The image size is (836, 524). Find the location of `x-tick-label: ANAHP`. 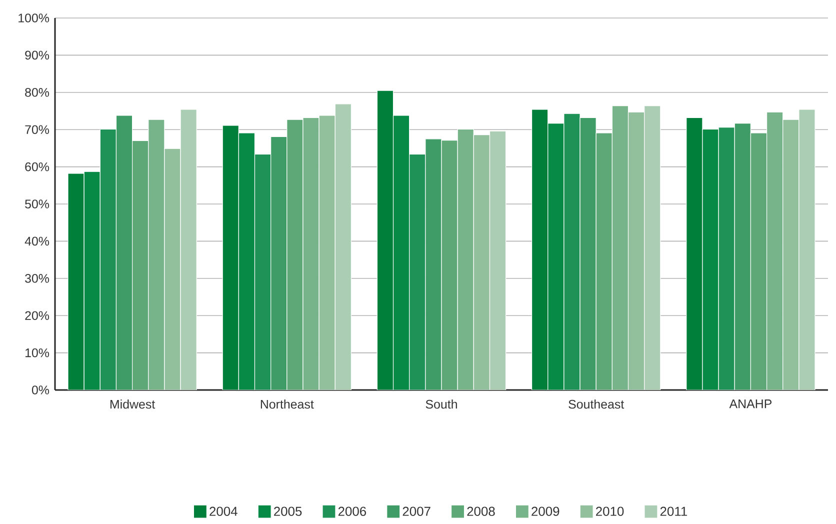

x-tick-label: ANAHP is located at coordinates (750, 404).